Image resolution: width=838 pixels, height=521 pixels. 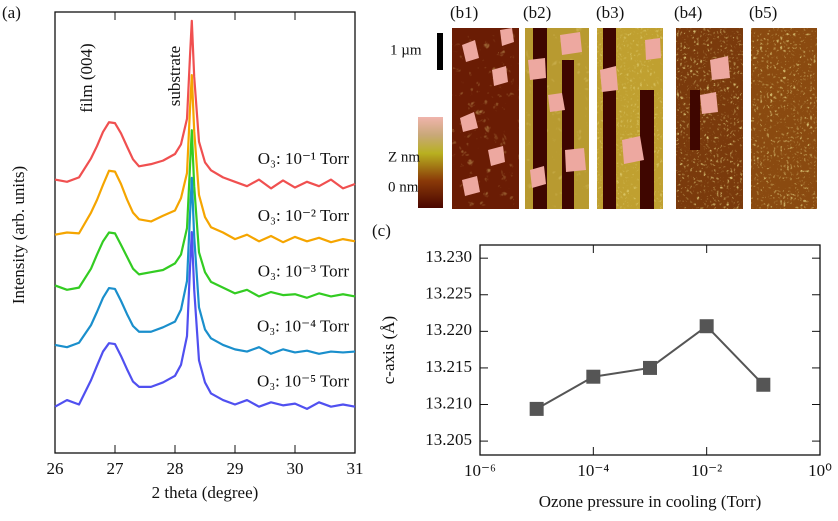 I want to click on y-tick-label: 13.225, so click(x=448, y=293).